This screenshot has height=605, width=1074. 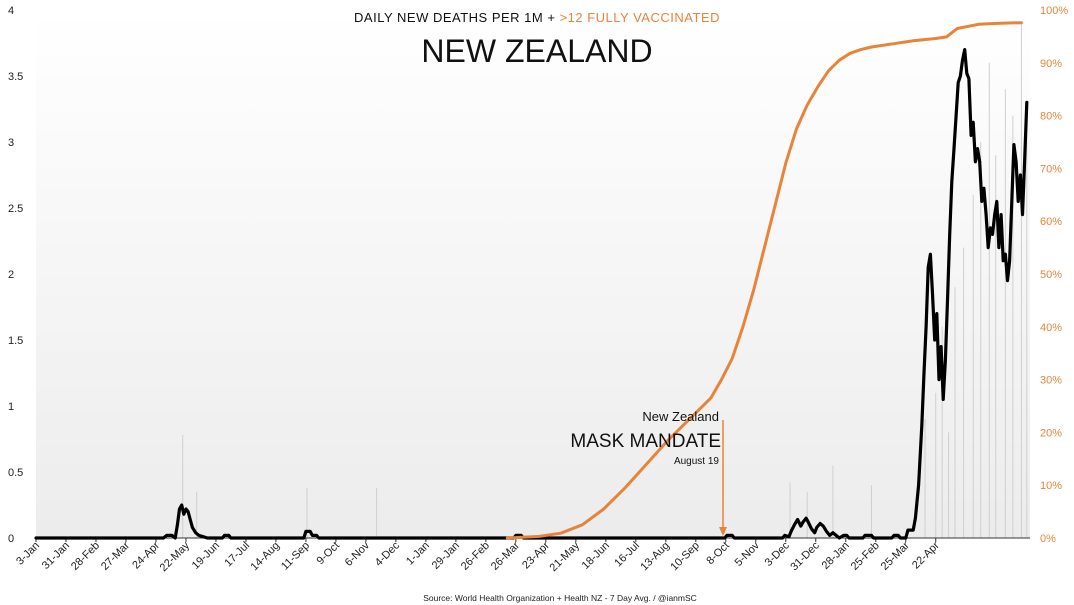 What do you see at coordinates (15, 341) in the screenshot?
I see `left-tick-label: 1.5` at bounding box center [15, 341].